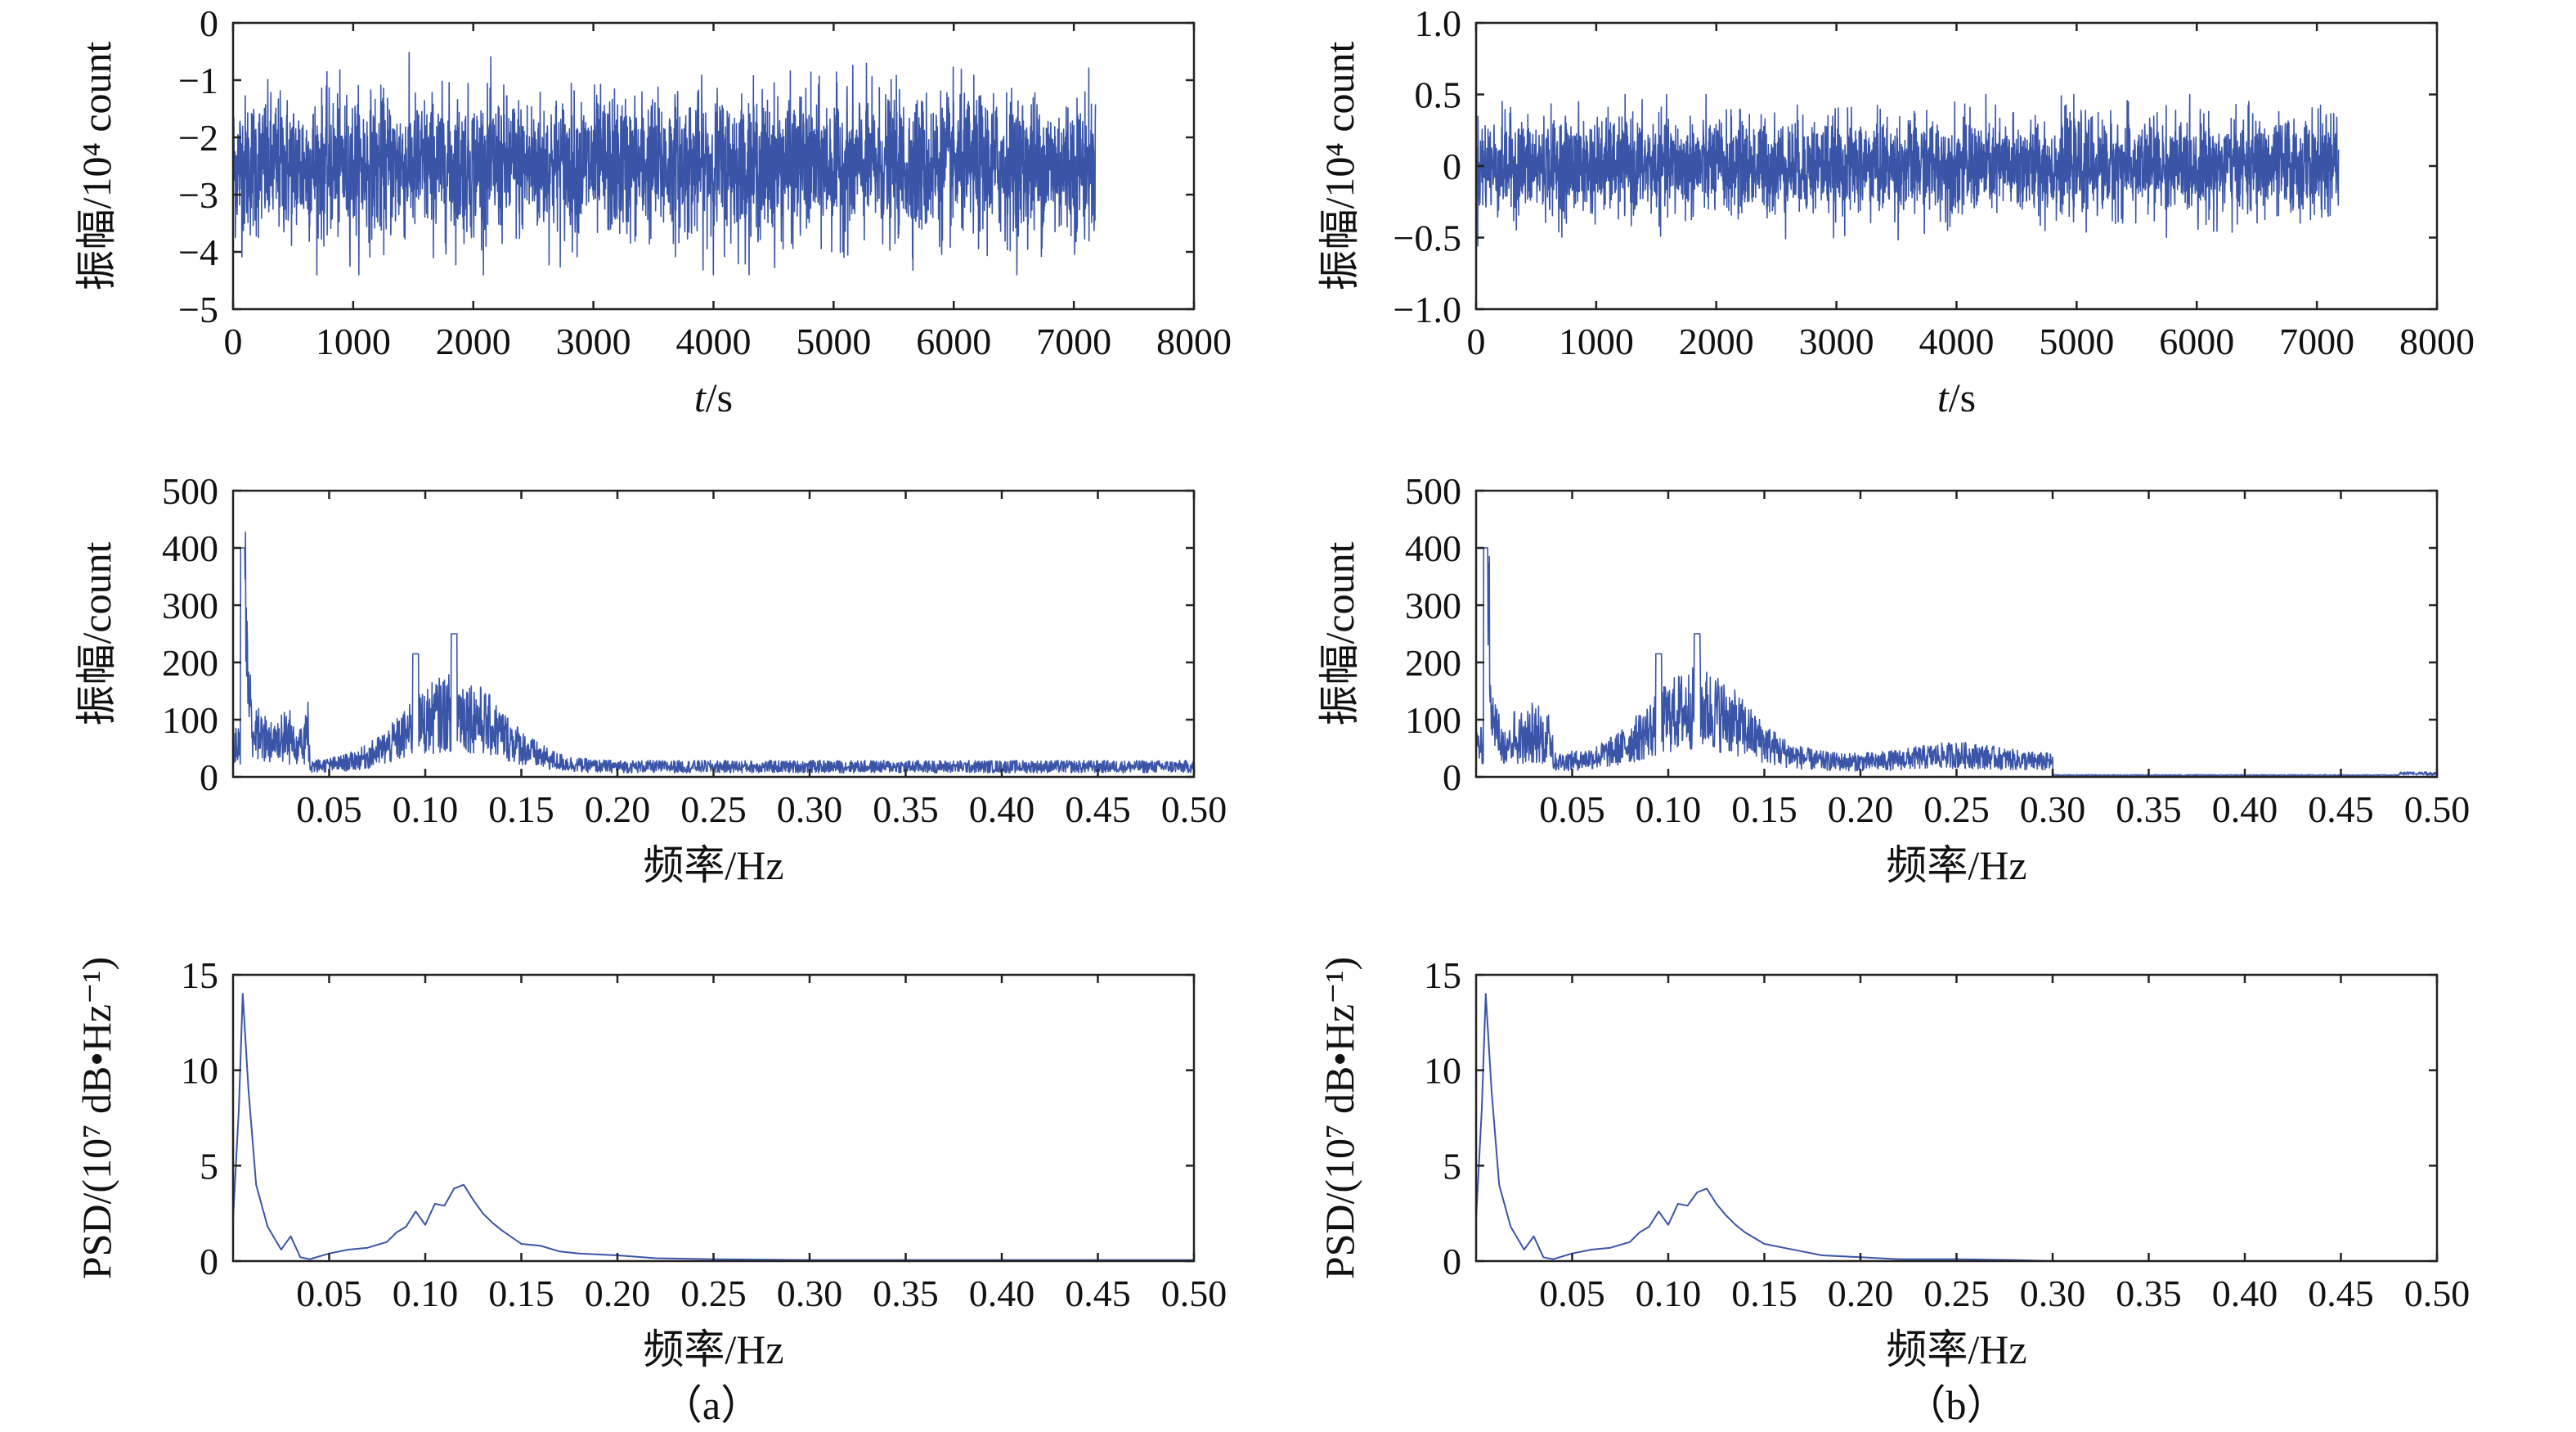  Describe the element at coordinates (1908, 170) in the screenshot. I see `series-line-b-top` at that location.